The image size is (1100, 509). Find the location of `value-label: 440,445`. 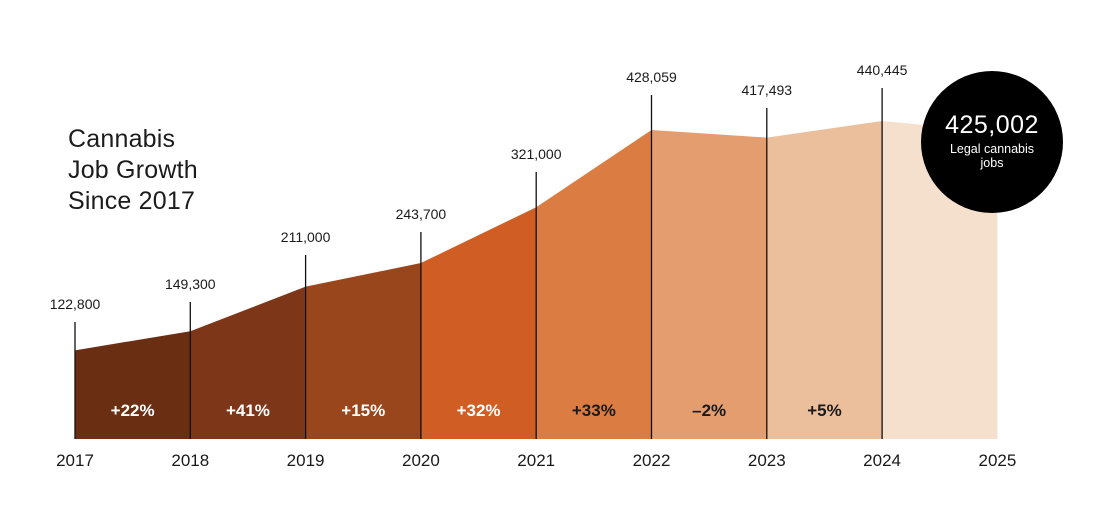

value-label: 440,445 is located at coordinates (882, 70).